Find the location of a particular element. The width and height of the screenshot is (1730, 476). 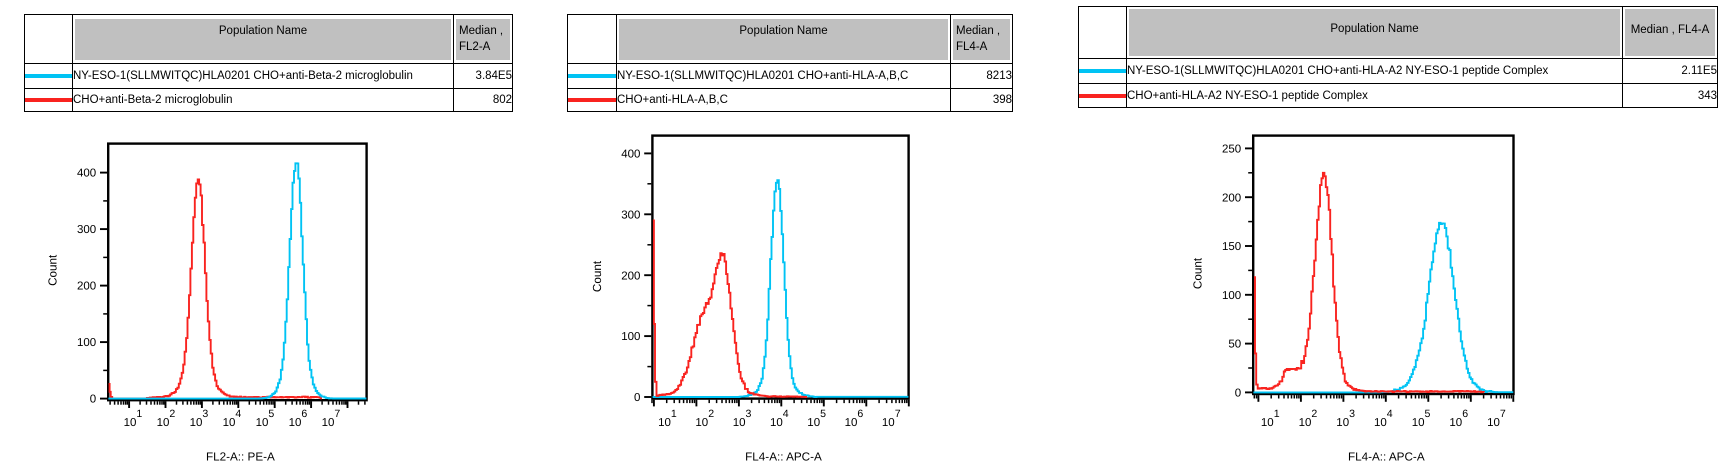

svg-text: 250 is located at coordinates (1231, 150).